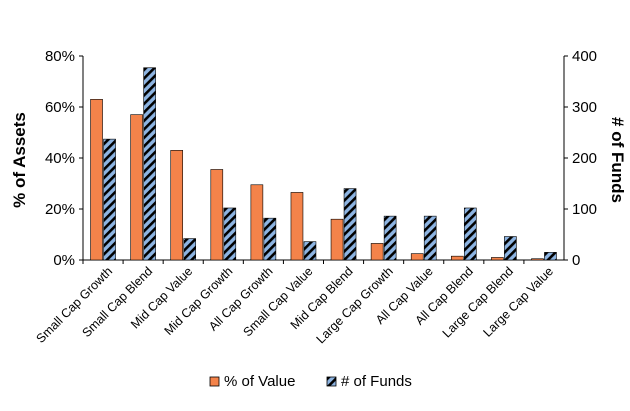 This screenshot has height=411, width=630. I want to click on category-label: Large Cap Blend, so click(478, 302).